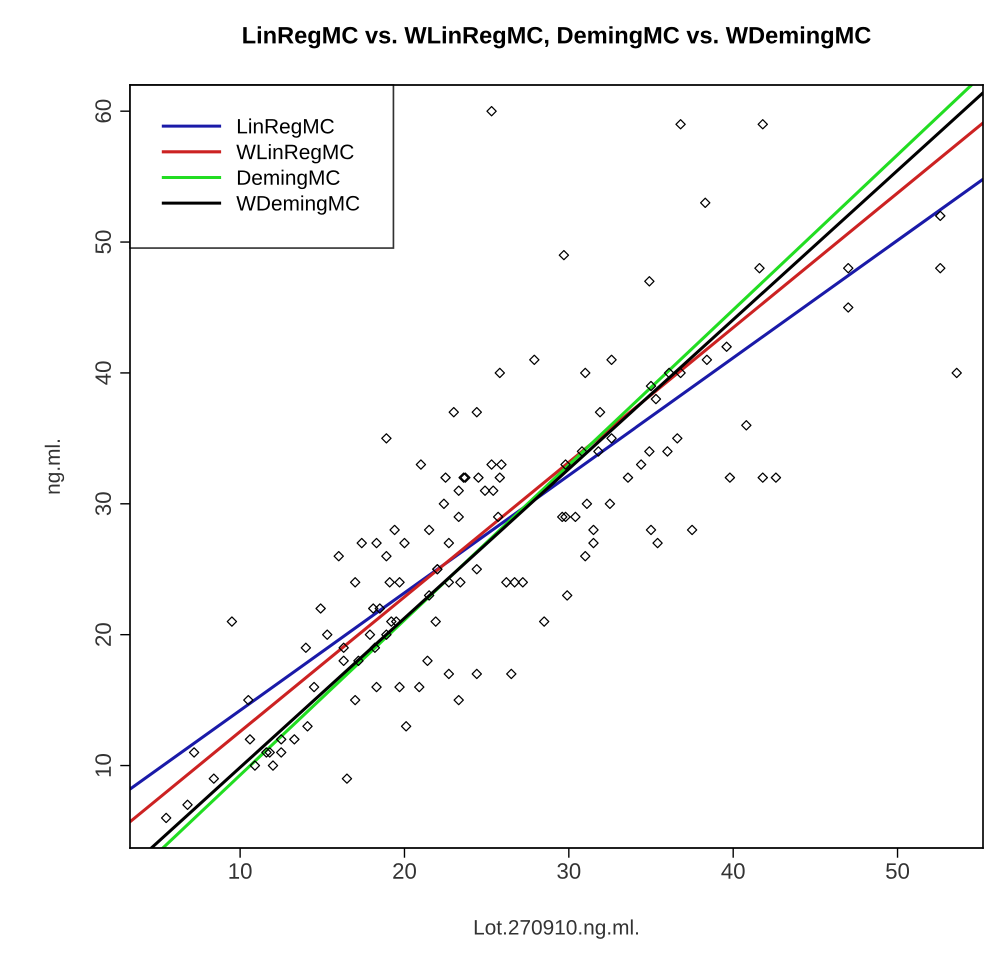  I want to click on x-axis-title: Lot.270910.ng.ml., so click(556, 929).